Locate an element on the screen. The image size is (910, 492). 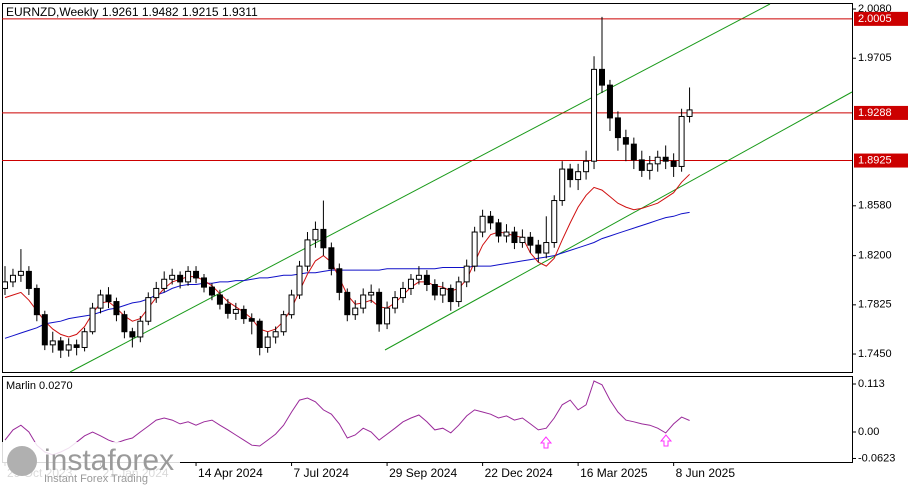
x-tick-label: 16 Mar 2025 is located at coordinates (614, 473).